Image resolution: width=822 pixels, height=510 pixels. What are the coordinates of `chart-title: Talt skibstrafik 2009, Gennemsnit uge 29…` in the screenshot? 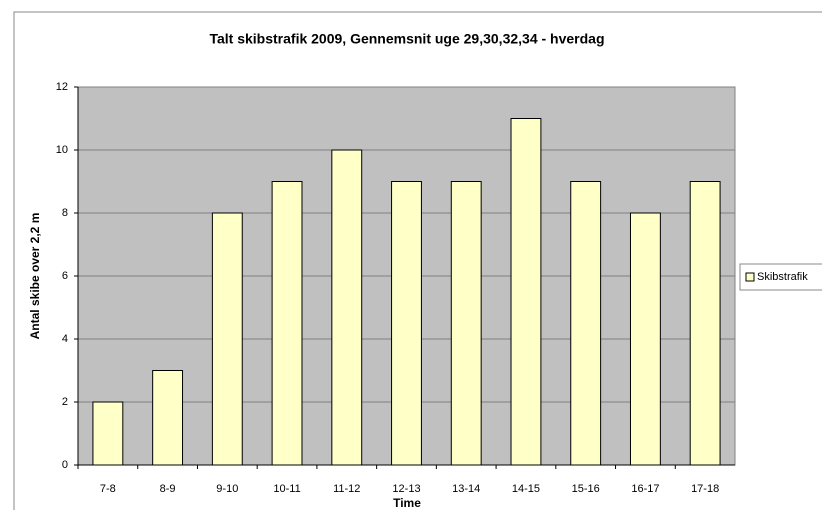 It's located at (406, 39).